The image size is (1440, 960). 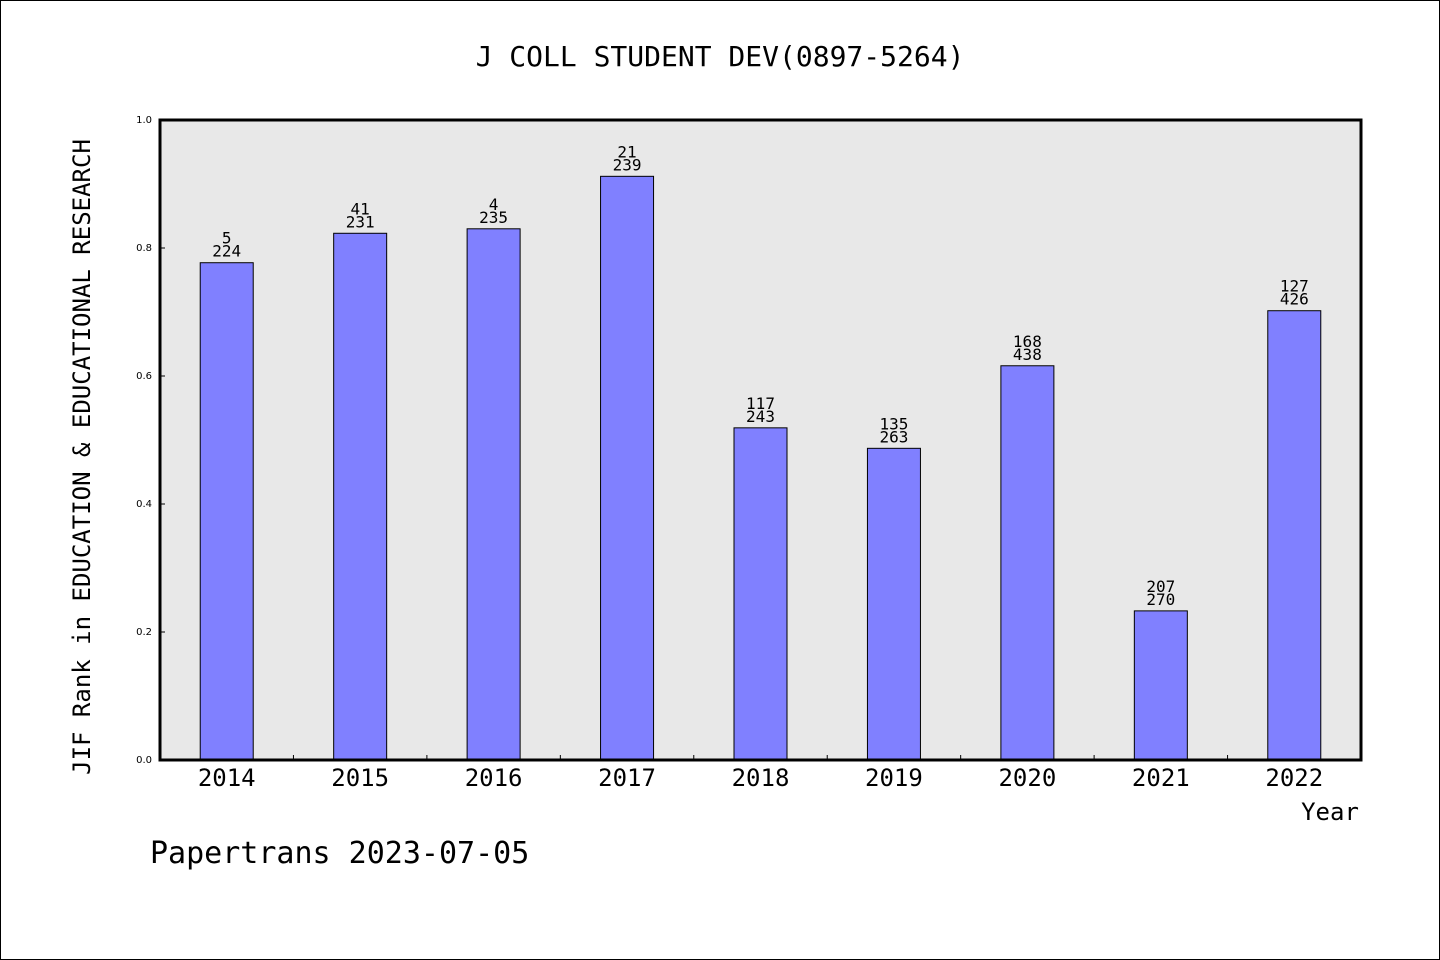 I want to click on x-tick-label-2022: 2022, so click(x=1294, y=778).